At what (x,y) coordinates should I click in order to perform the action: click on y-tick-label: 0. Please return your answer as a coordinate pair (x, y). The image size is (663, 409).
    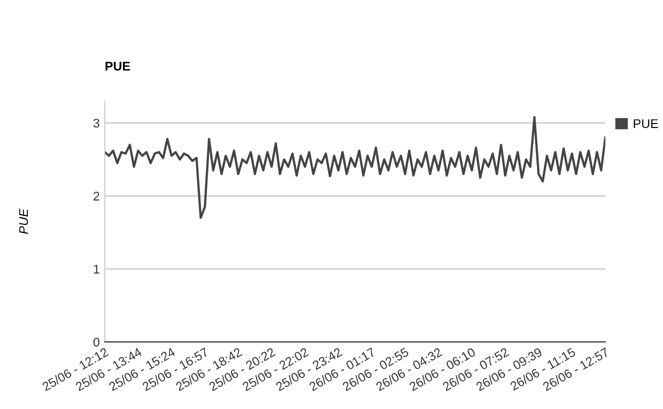
    Looking at the image, I should click on (96, 342).